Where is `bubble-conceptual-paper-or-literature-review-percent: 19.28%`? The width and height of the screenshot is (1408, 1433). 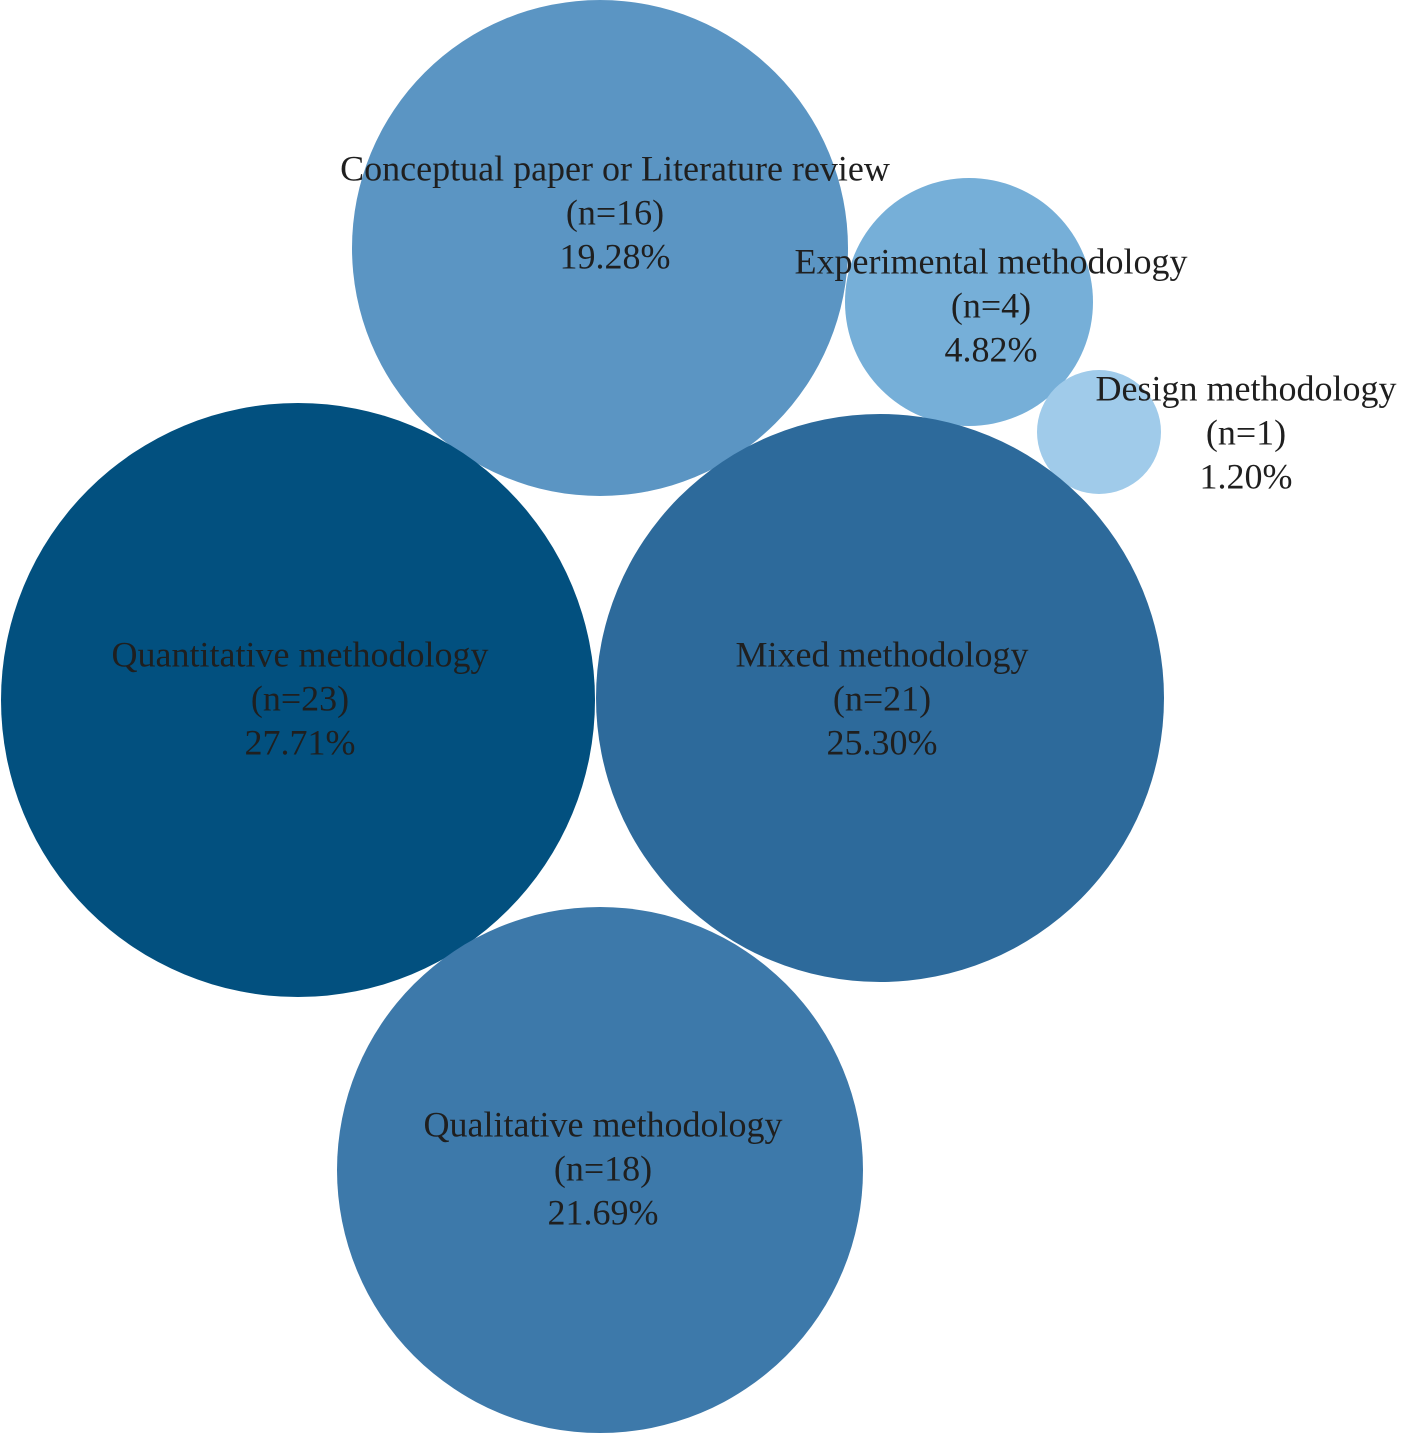
bubble-conceptual-paper-or-literature-review-percent: 19.28% is located at coordinates (615, 256).